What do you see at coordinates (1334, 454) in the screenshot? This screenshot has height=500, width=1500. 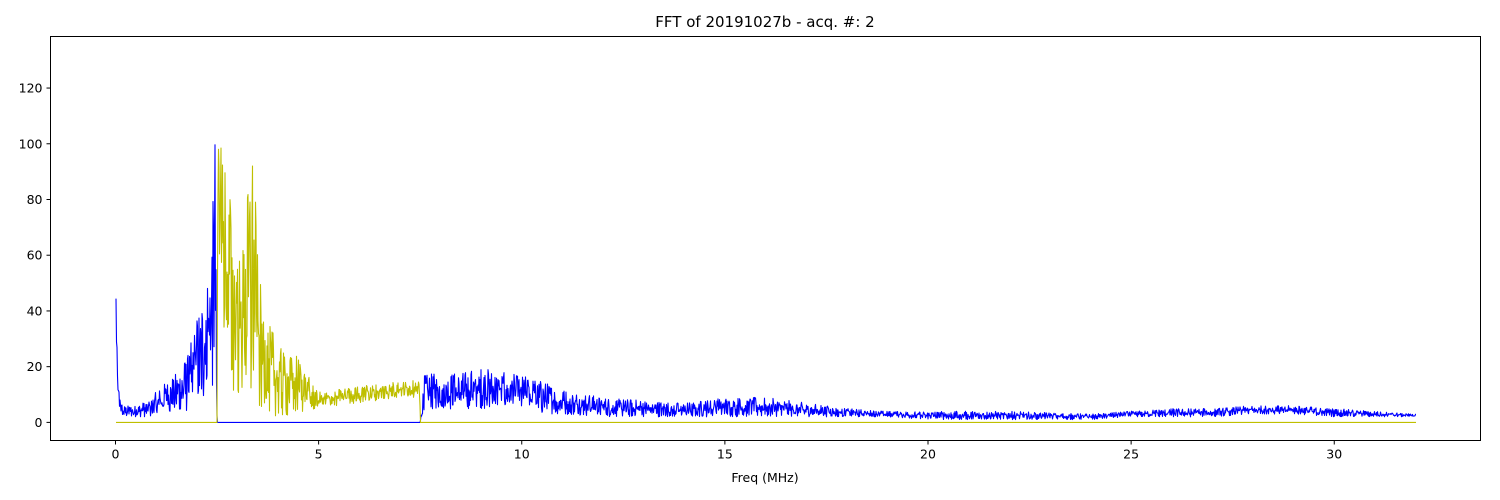 I see `x-tick-label: 30` at bounding box center [1334, 454].